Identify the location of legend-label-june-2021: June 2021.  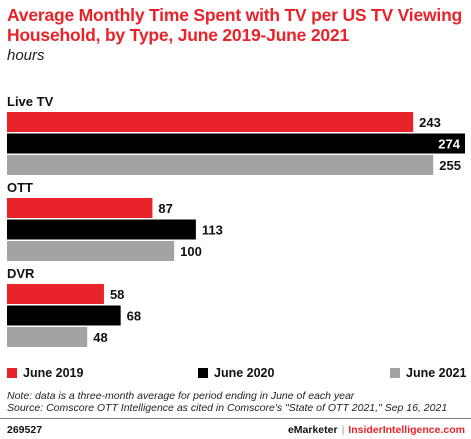
(436, 373).